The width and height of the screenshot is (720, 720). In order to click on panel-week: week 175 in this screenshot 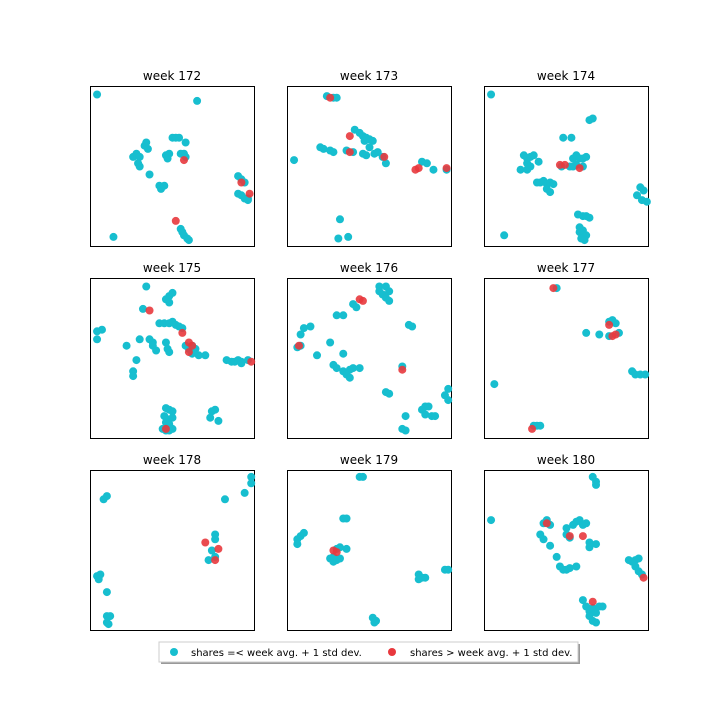, I will do `click(173, 350)`.